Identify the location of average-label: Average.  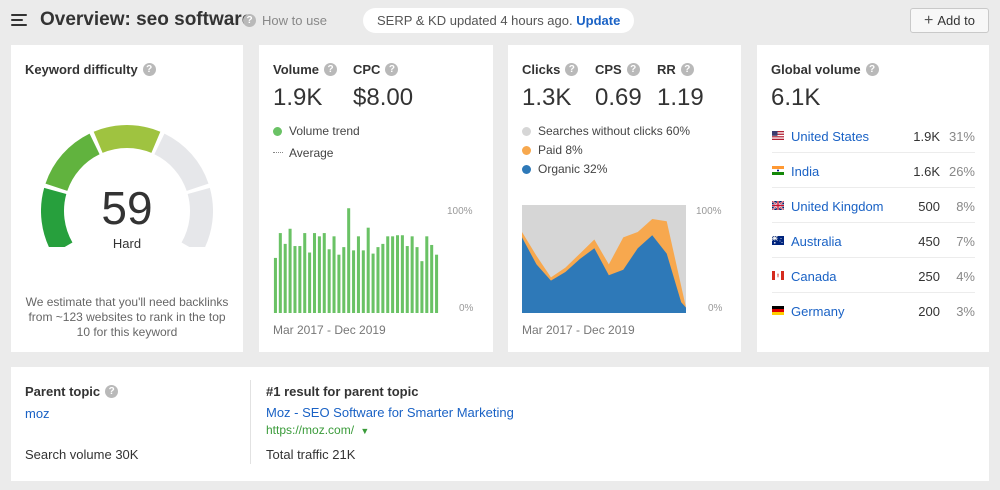
(311, 153).